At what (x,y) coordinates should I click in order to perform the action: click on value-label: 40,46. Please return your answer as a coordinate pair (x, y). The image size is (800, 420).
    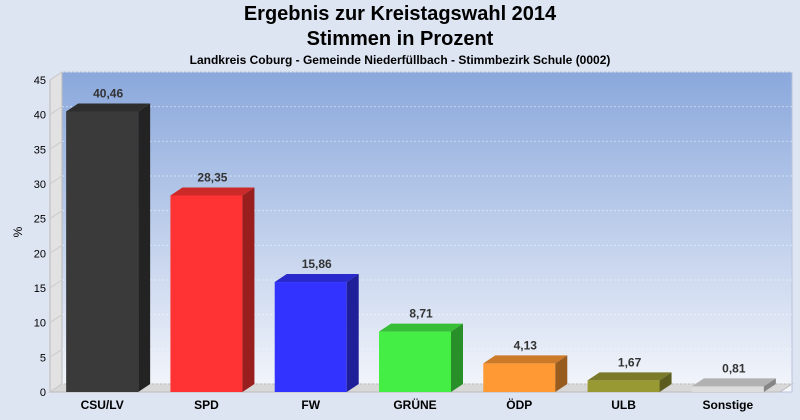
    Looking at the image, I should click on (108, 93).